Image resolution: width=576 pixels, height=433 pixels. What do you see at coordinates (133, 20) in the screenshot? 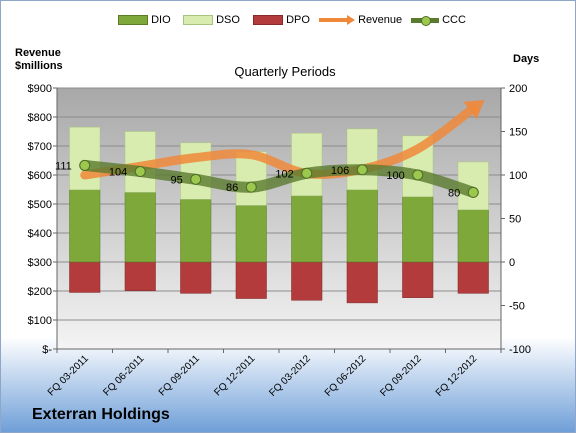
I see `legend-dio-swatch` at bounding box center [133, 20].